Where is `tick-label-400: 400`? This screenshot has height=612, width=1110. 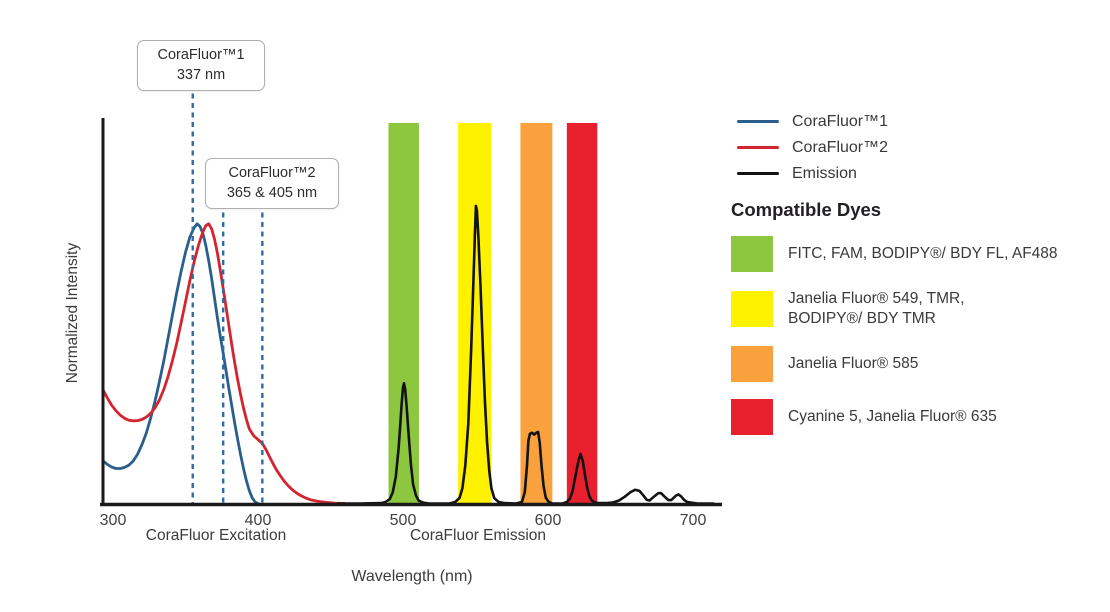 tick-label-400: 400 is located at coordinates (258, 520).